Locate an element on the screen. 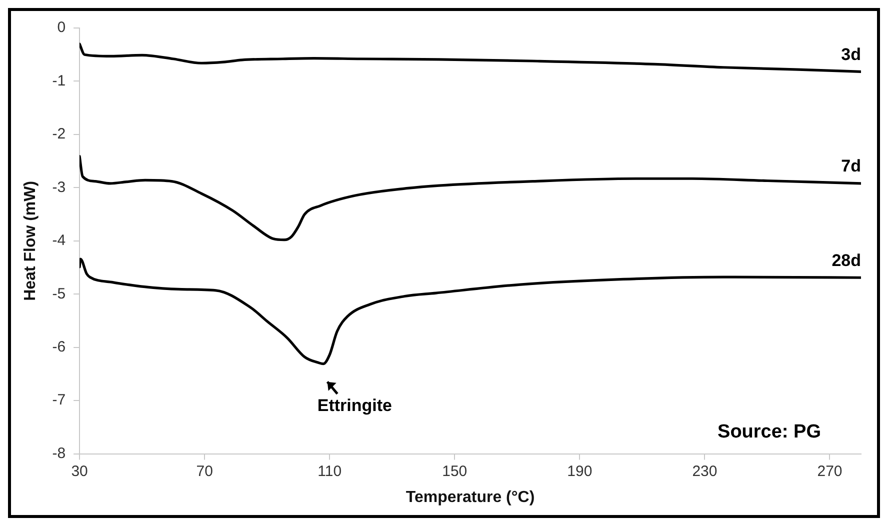 The height and width of the screenshot is (526, 885). x-tick-label: 150 is located at coordinates (455, 471).